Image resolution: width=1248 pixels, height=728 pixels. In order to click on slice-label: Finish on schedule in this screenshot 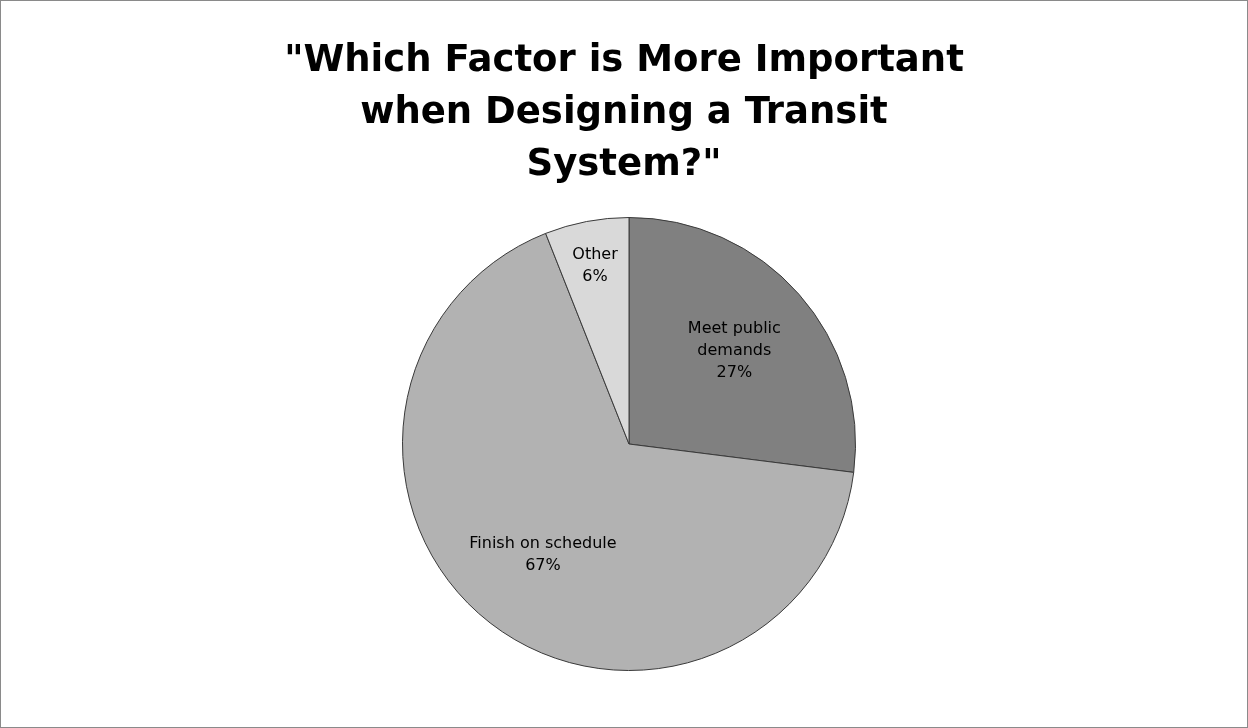, I will do `click(543, 543)`.